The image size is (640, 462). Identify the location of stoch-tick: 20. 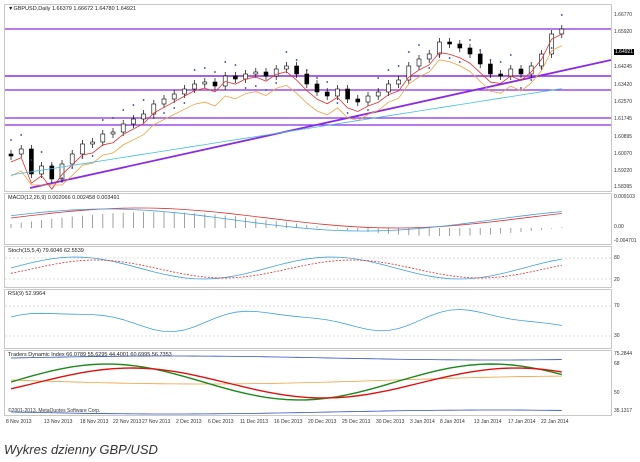
(617, 280).